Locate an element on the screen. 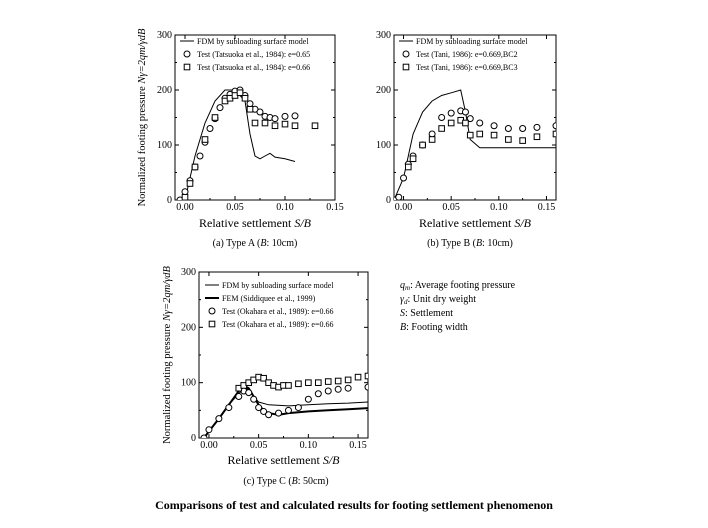  legend-swatch-square is located at coordinates (212, 324).